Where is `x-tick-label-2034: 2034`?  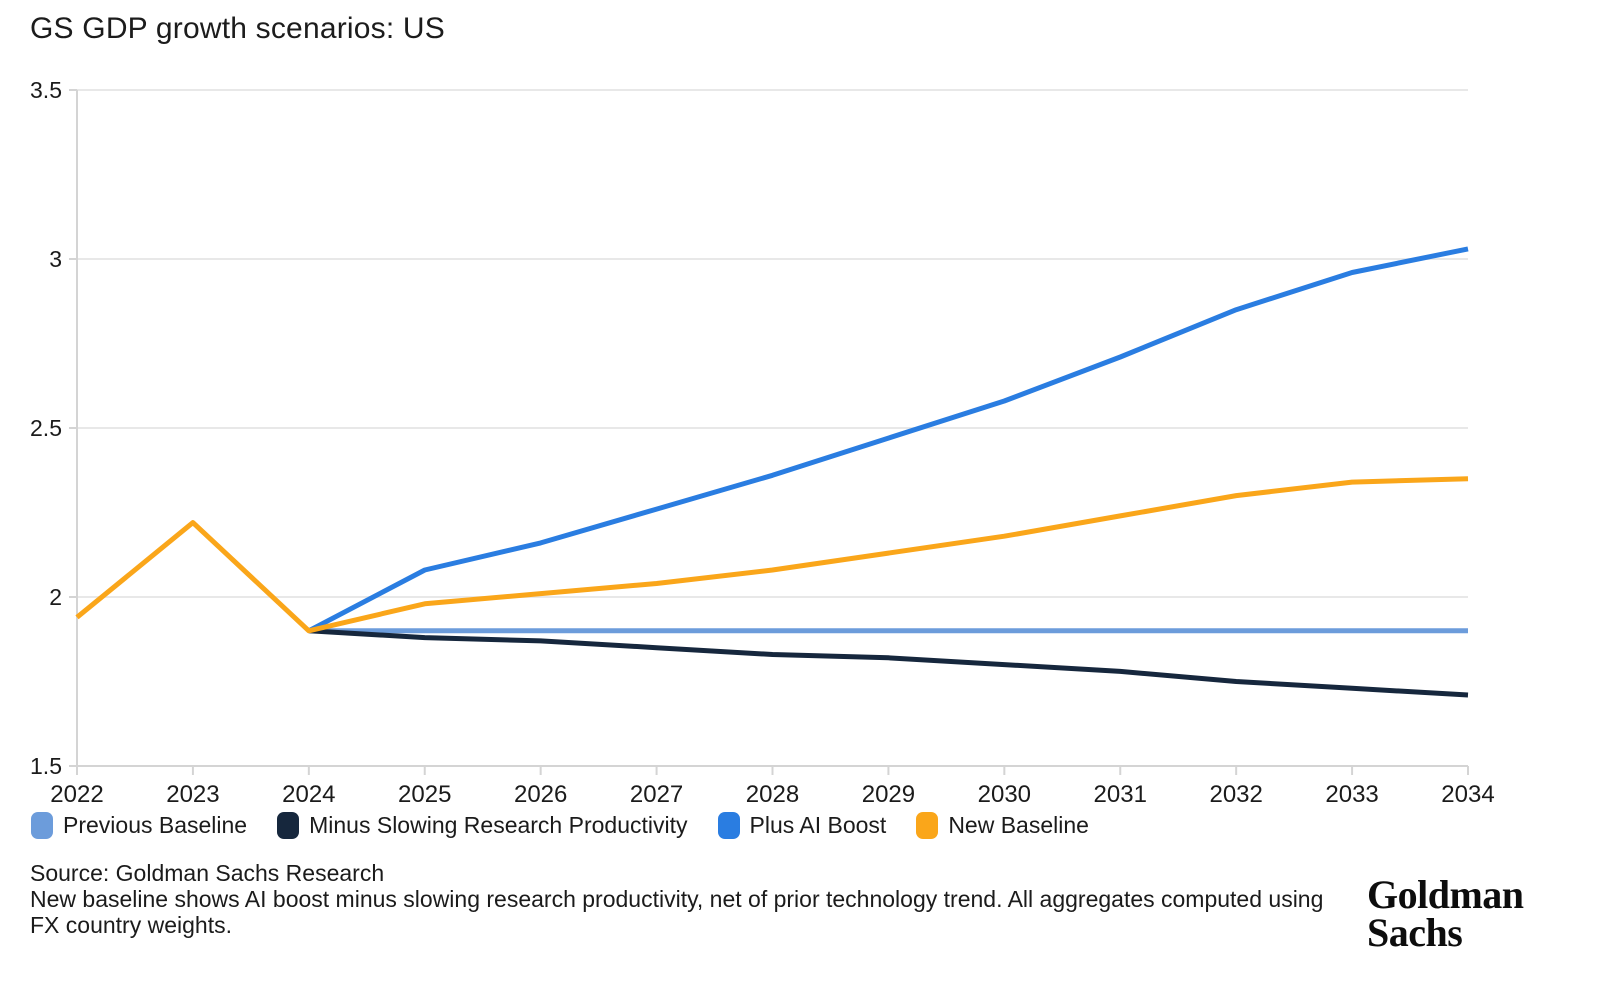
x-tick-label-2034: 2034 is located at coordinates (1467, 794).